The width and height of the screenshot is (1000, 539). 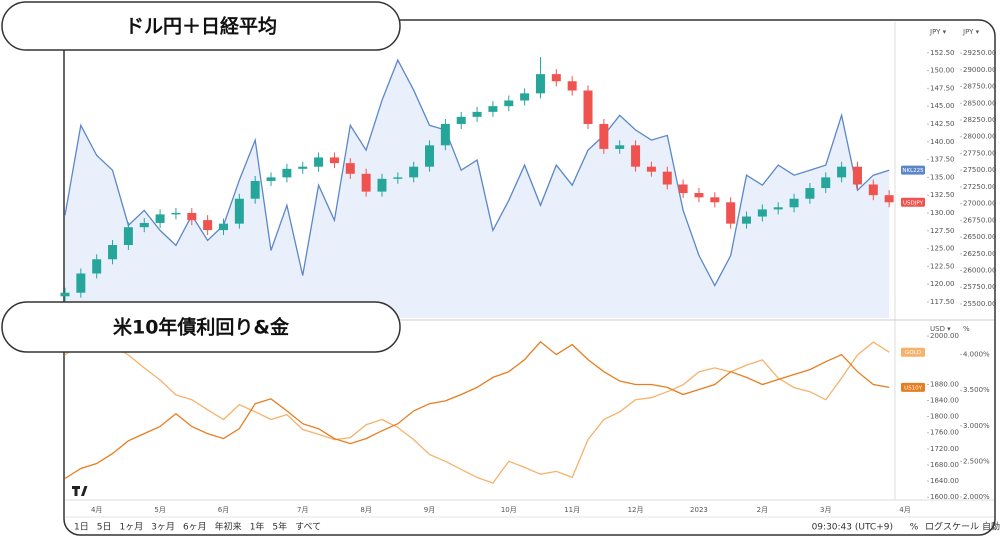 What do you see at coordinates (223, 510) in the screenshot?
I see `x-tick-label: 6月` at bounding box center [223, 510].